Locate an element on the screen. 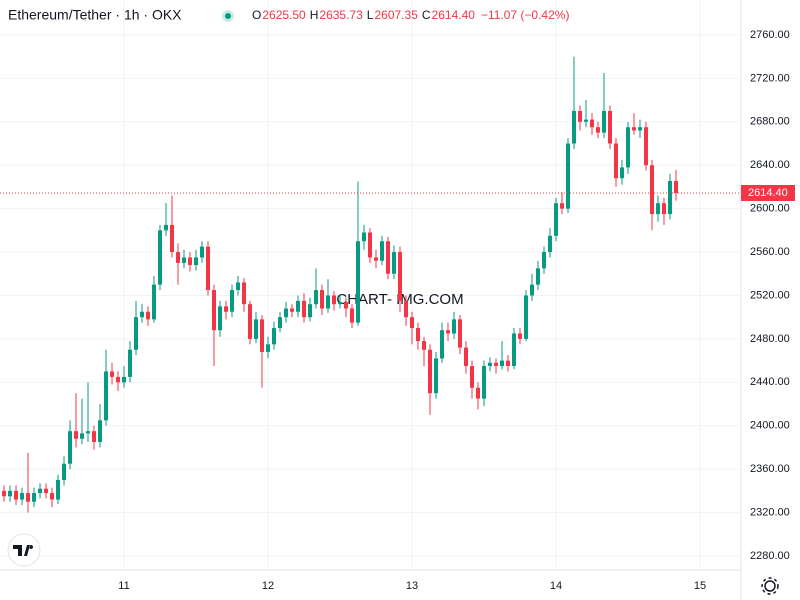 This screenshot has height=600, width=800. ohlc-value: 2607.35 is located at coordinates (396, 15).